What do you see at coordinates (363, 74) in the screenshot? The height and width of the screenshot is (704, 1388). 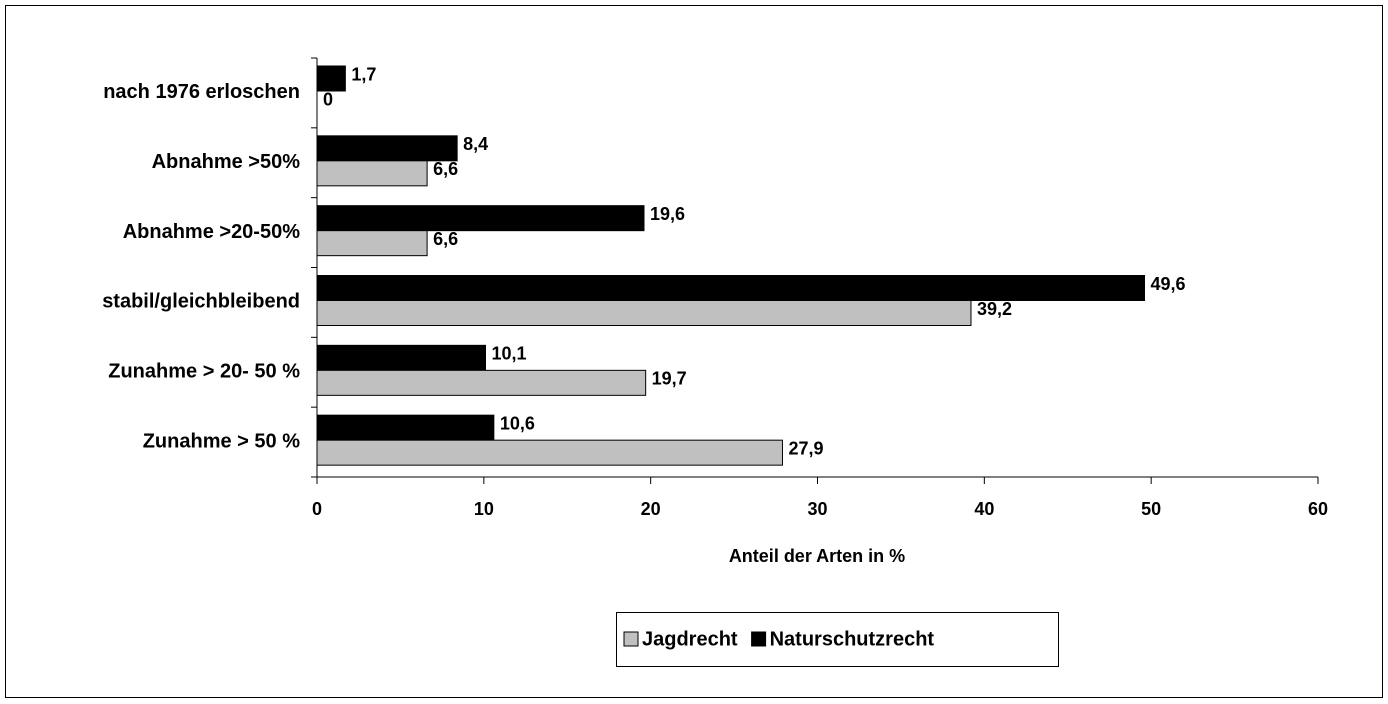 I see `value-label: 1,7` at bounding box center [363, 74].